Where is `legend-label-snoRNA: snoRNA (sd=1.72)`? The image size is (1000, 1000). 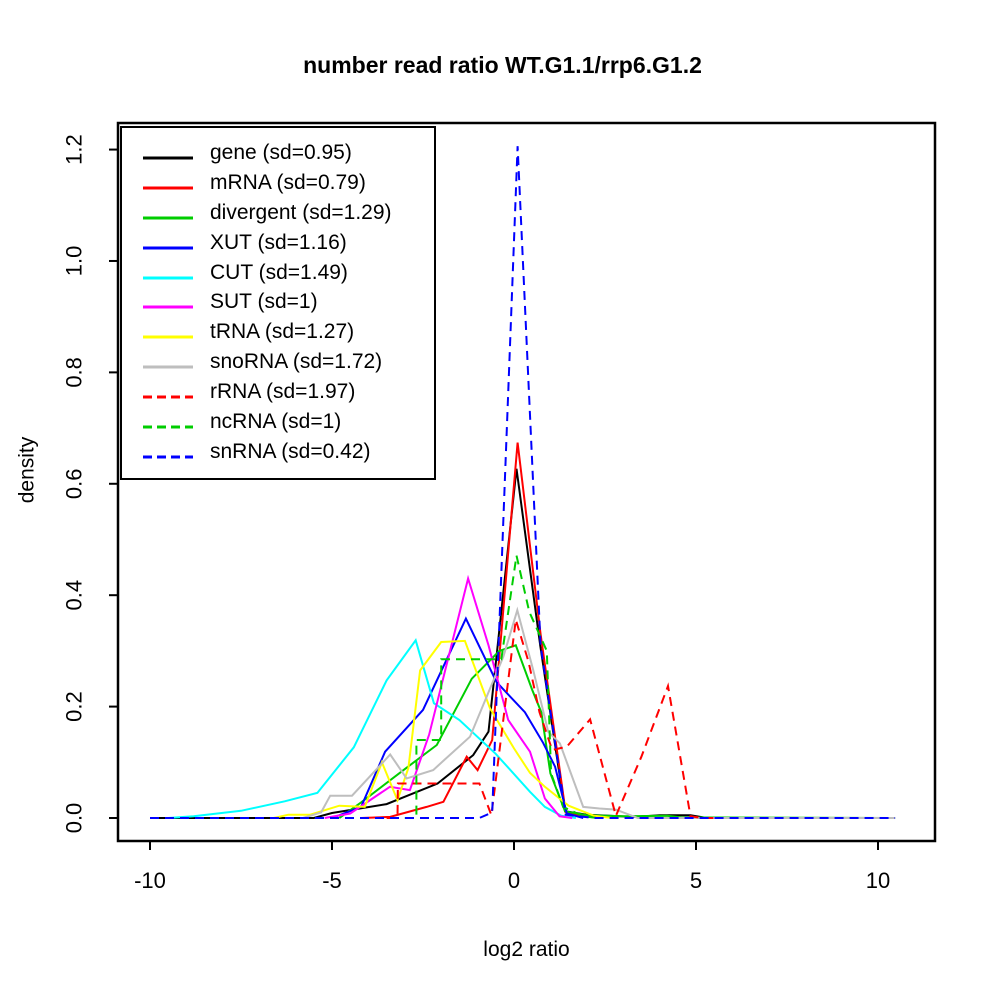 legend-label-snoRNA: snoRNA (sd=1.72) is located at coordinates (296, 362).